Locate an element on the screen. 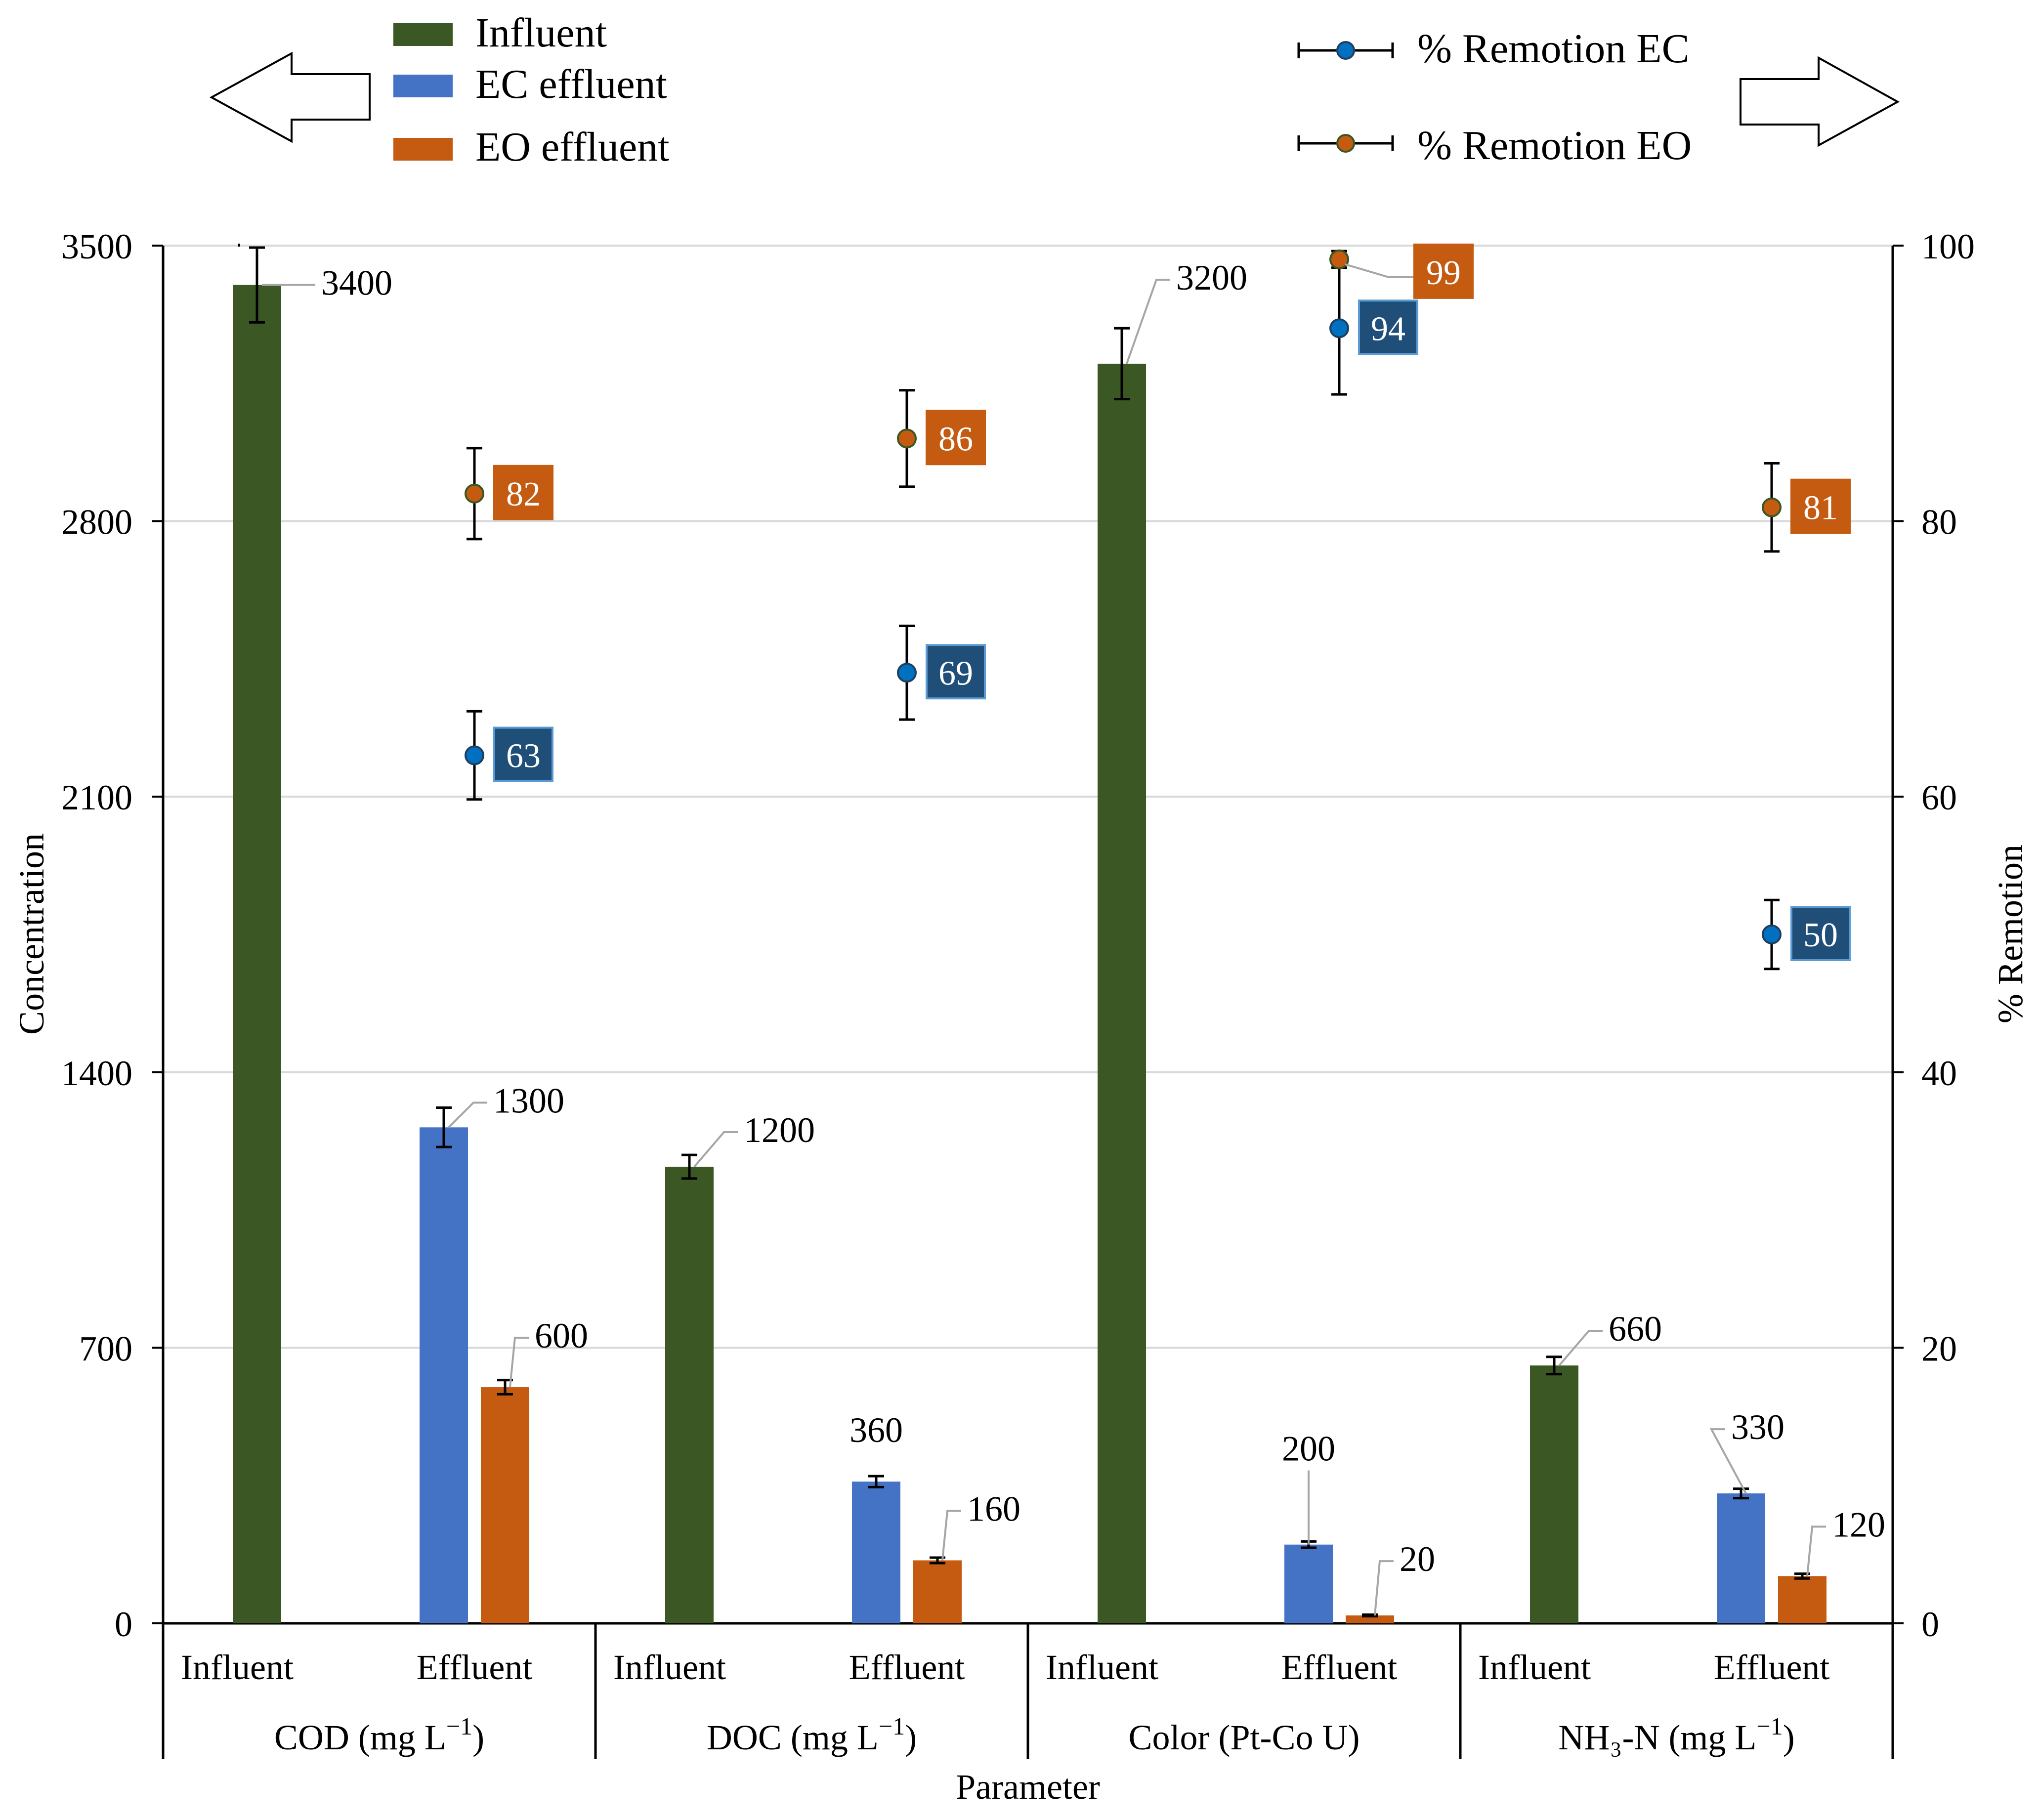 The width and height of the screenshot is (2039, 1820). removal-label-box-nh3n-ec is located at coordinates (1821, 933).